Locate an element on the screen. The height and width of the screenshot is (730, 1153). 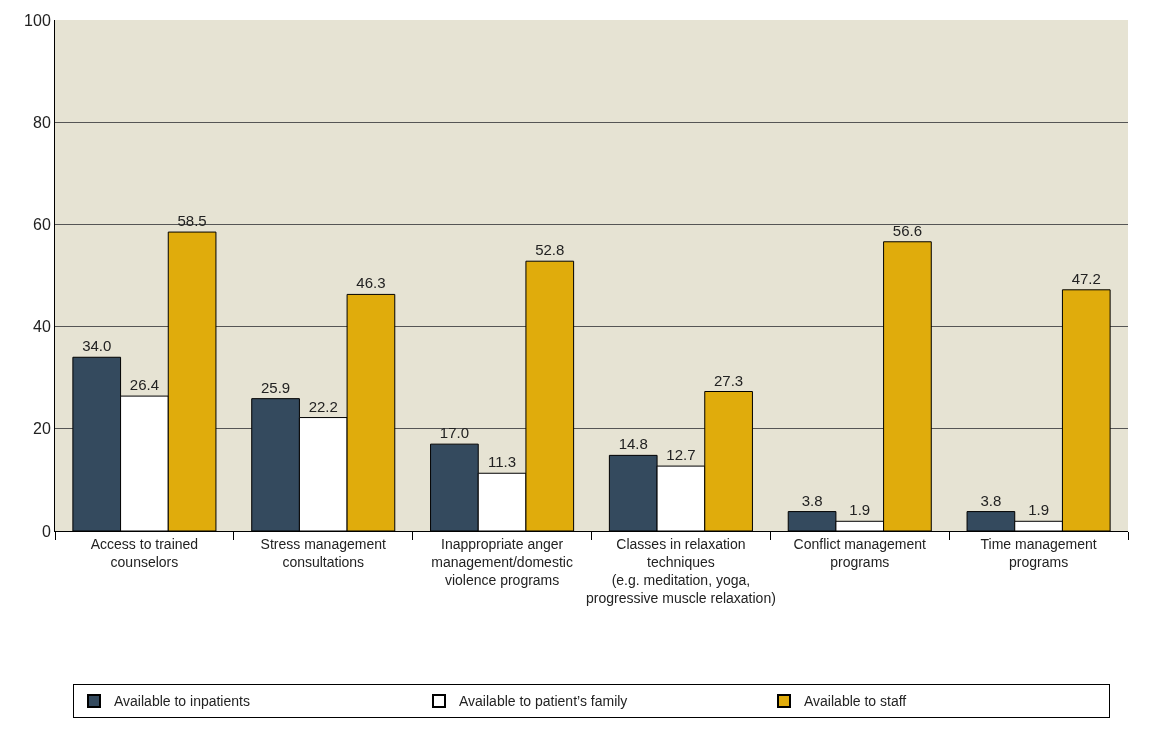
x-tick-label: Access to trained counselors is located at coordinates (144, 552).